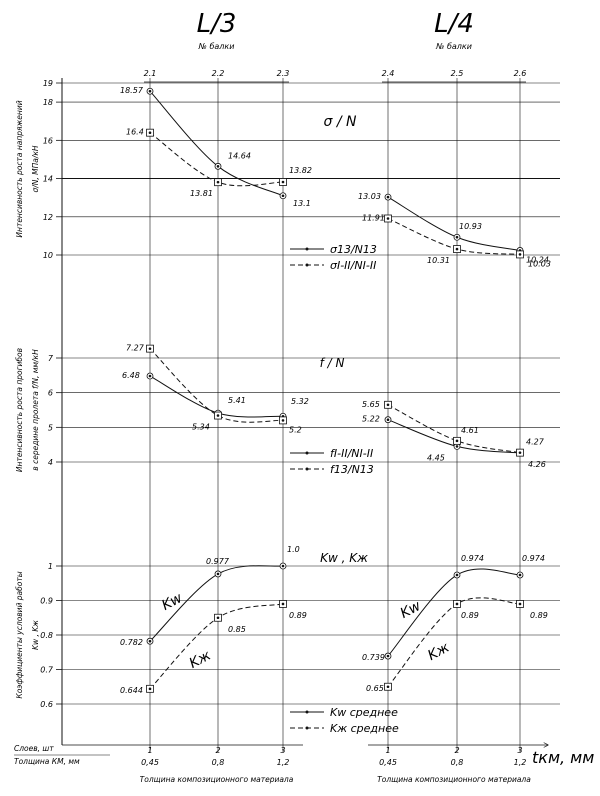 This screenshot has width=600, height=796. I want to click on y-axis-label-line1: Коэффициенты условий работы, so click(19, 634).